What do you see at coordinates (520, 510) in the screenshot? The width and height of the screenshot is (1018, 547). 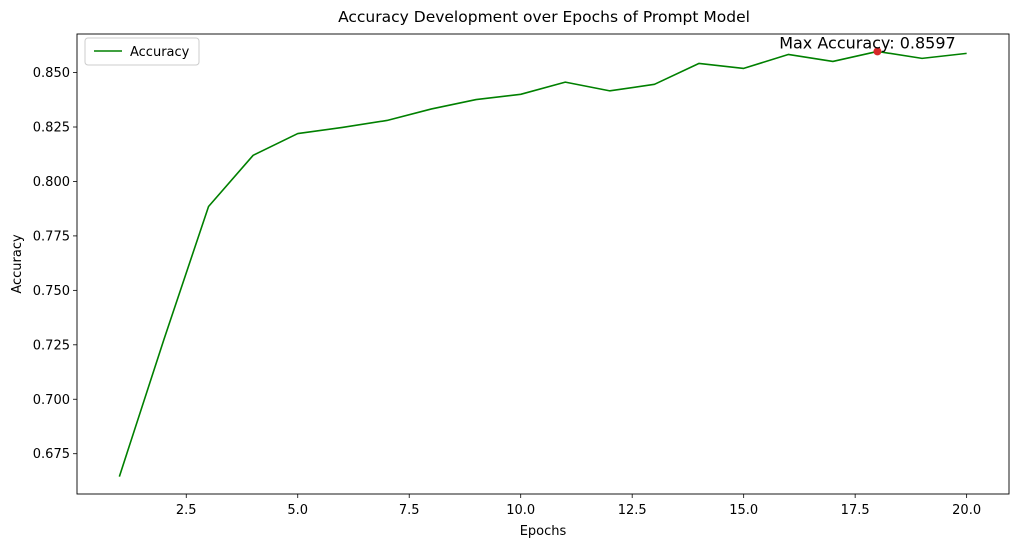 I see `x-tick-label: 10.0` at bounding box center [520, 510].